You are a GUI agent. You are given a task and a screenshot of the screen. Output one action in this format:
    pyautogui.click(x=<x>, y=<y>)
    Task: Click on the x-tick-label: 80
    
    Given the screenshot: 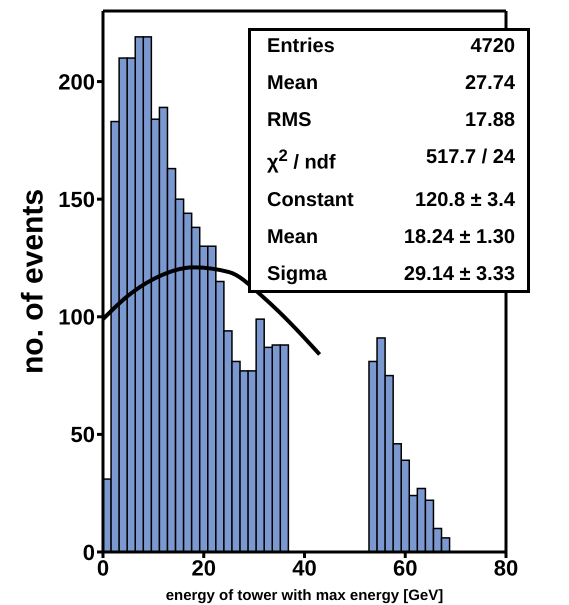 What is the action you would take?
    pyautogui.click(x=506, y=568)
    